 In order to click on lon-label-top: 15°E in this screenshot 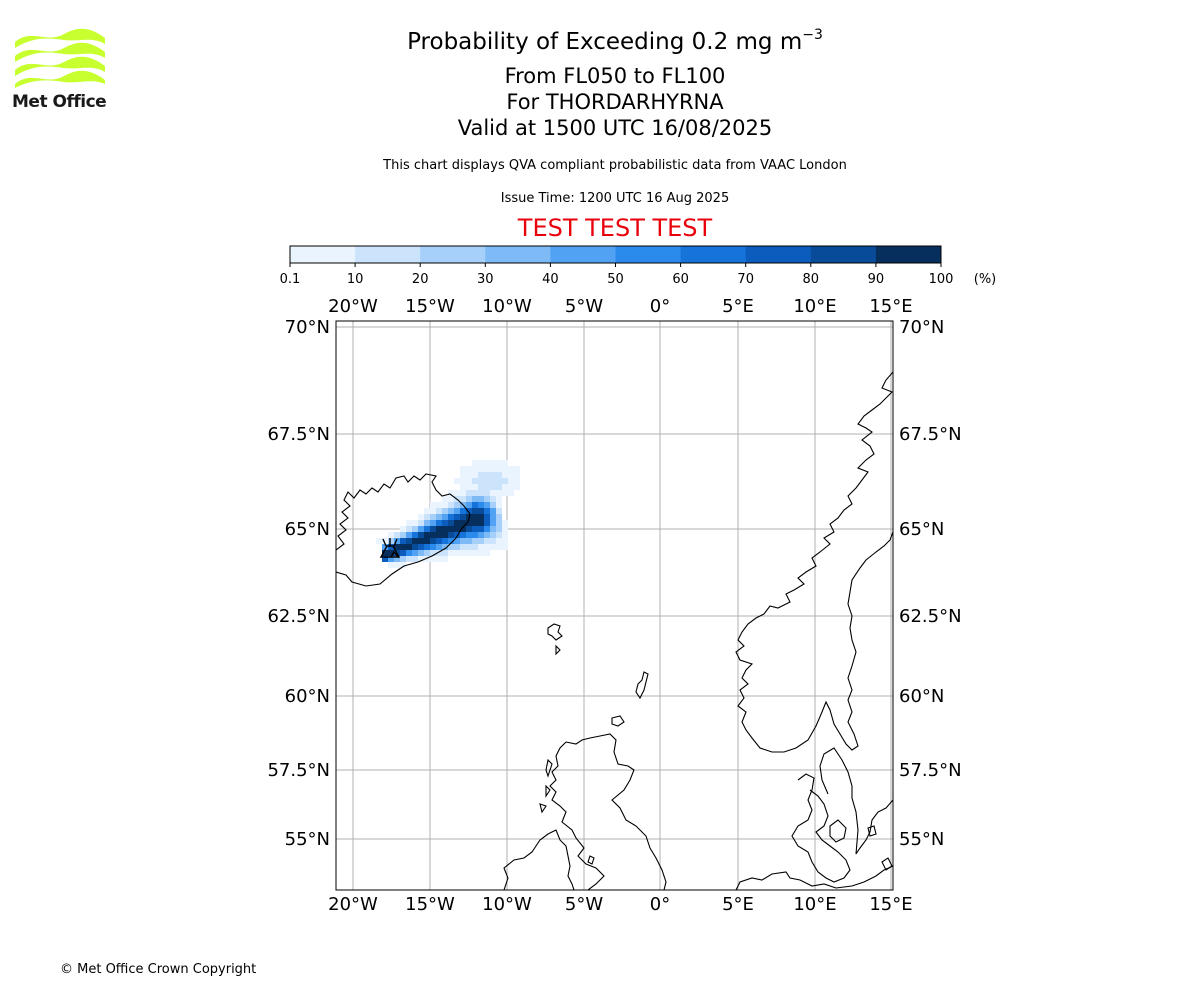, I will do `click(890, 306)`.